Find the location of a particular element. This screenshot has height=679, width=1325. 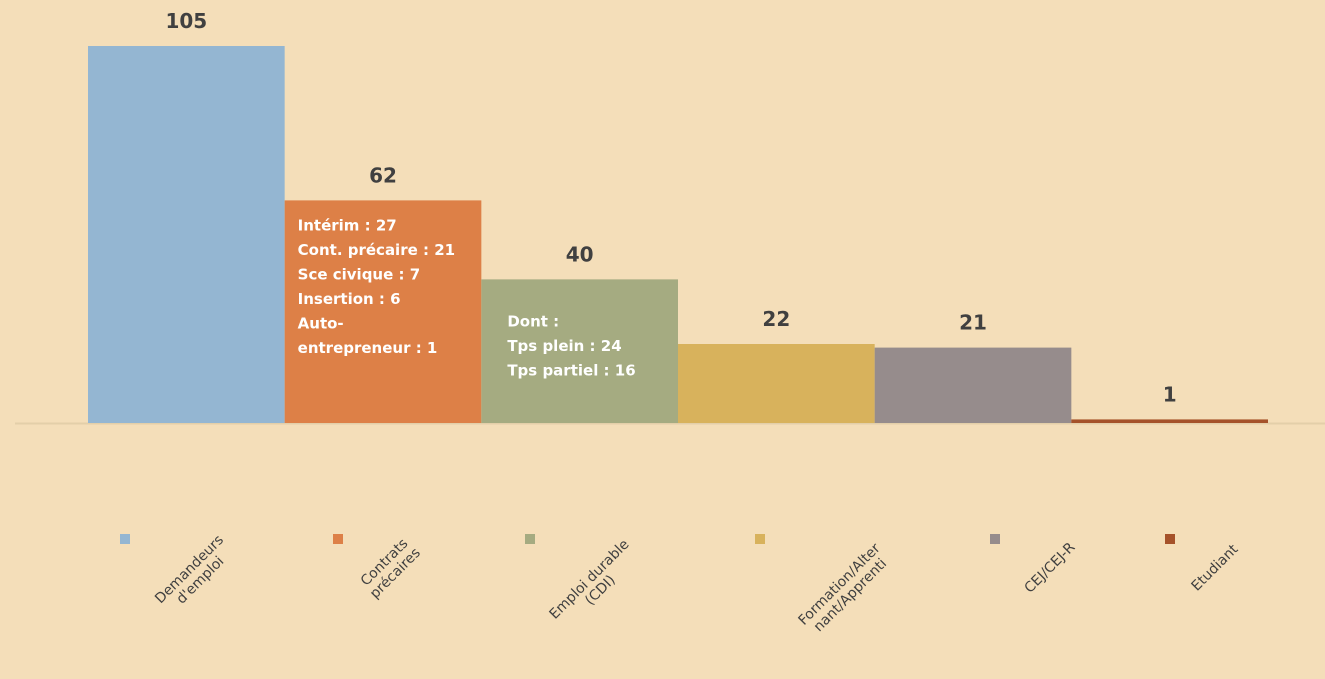

bar-annotation: Auto- is located at coordinates (321, 323).